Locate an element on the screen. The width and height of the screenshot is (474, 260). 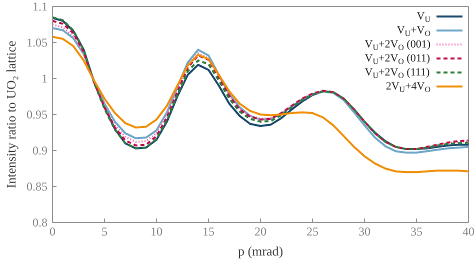
x-tick-label: 25 is located at coordinates (312, 231).